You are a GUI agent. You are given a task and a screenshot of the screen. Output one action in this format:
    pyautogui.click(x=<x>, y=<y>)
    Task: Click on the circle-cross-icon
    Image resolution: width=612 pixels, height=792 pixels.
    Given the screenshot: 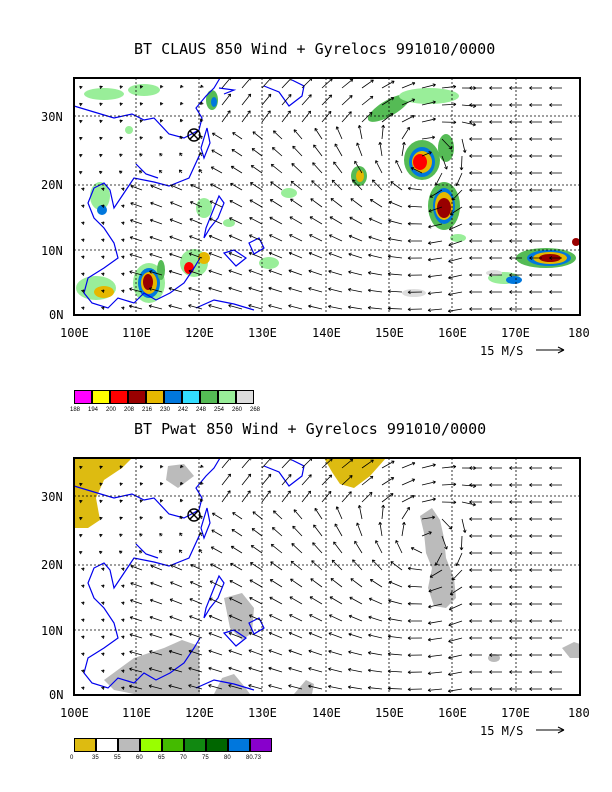 What is the action you would take?
    pyautogui.click(x=194, y=135)
    